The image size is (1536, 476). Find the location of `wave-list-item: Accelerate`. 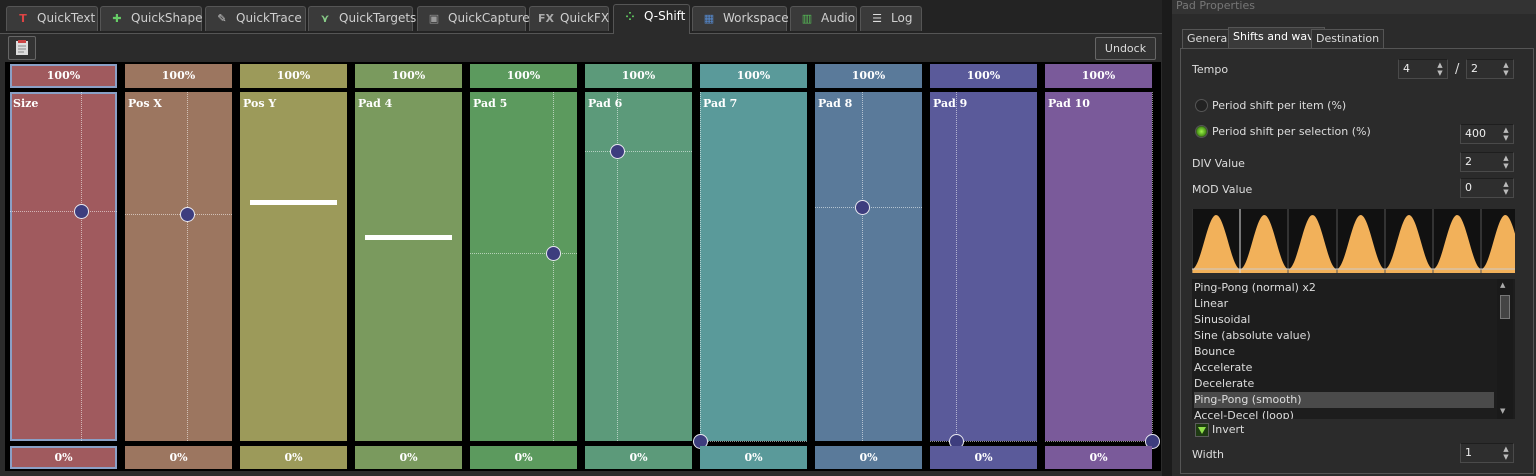

wave-list-item: Accelerate is located at coordinates (1223, 367).